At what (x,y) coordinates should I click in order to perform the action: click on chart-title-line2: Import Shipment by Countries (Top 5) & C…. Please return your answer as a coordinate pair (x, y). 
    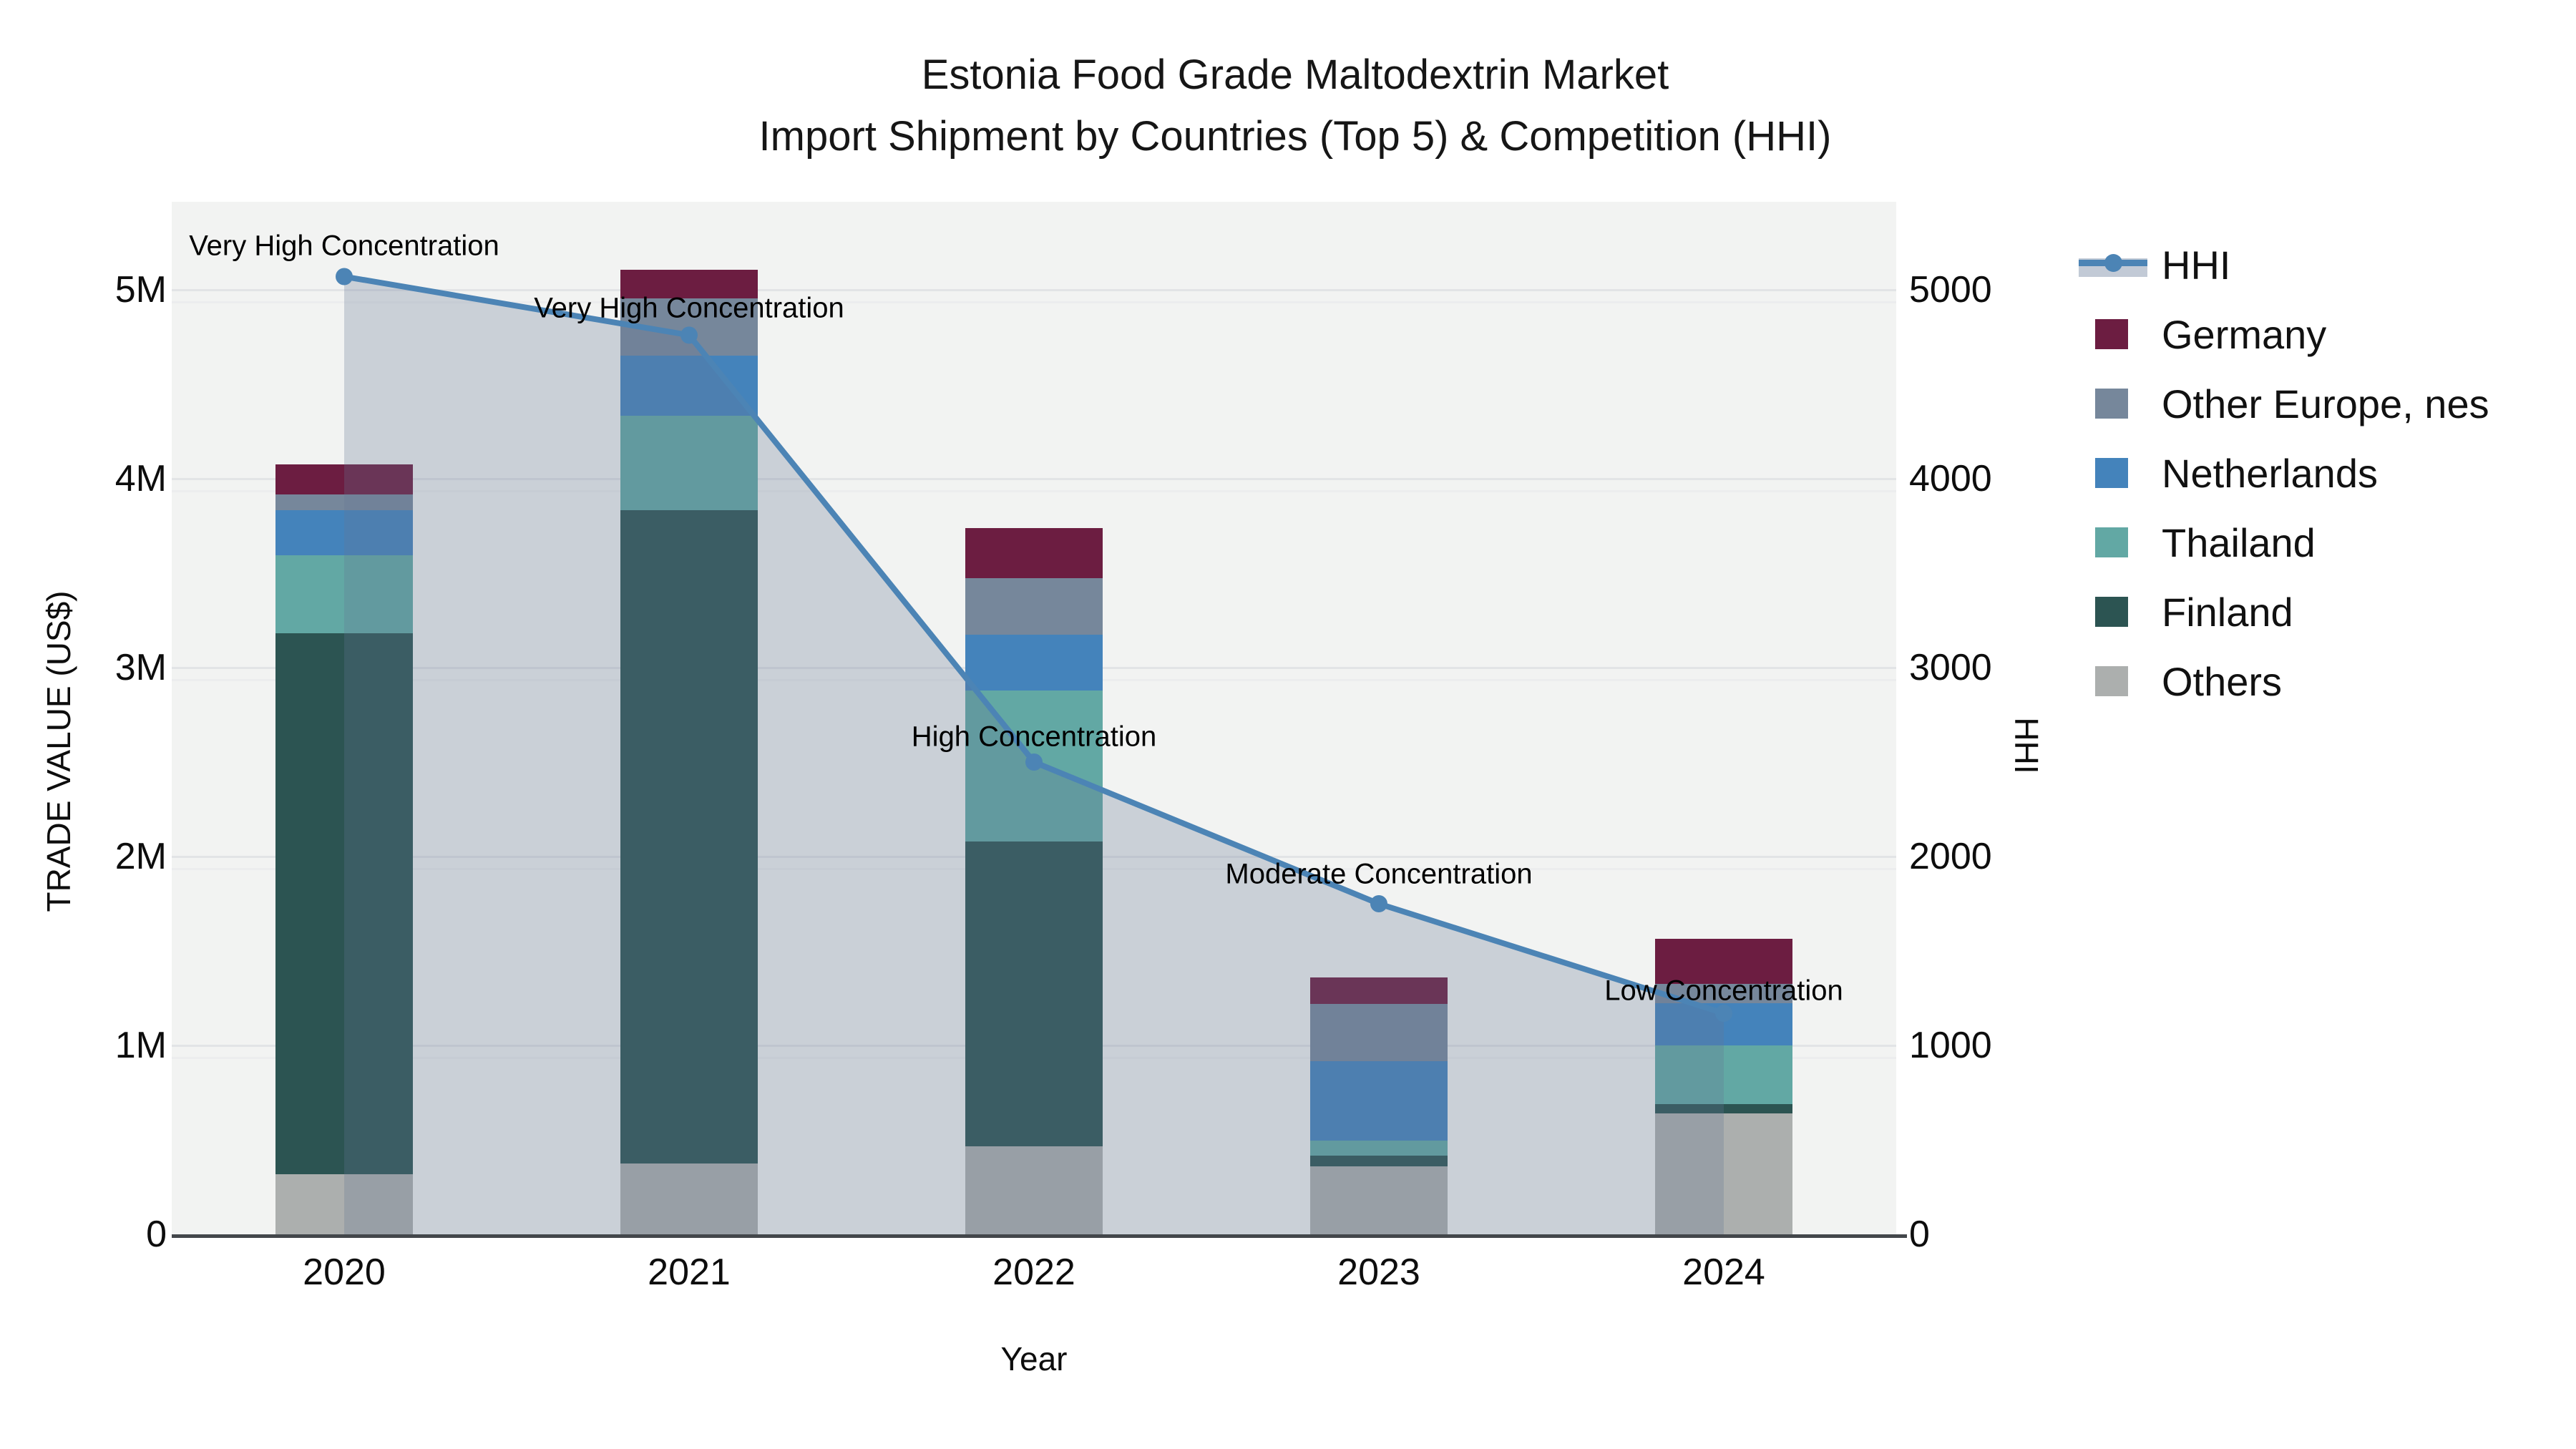
    Looking at the image, I should click on (1295, 136).